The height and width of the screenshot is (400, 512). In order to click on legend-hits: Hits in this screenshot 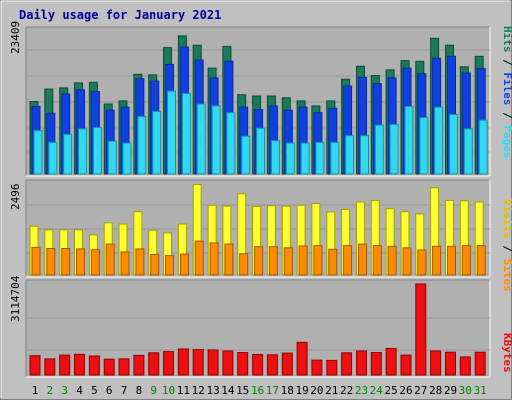, I will do `click(506, 39)`.